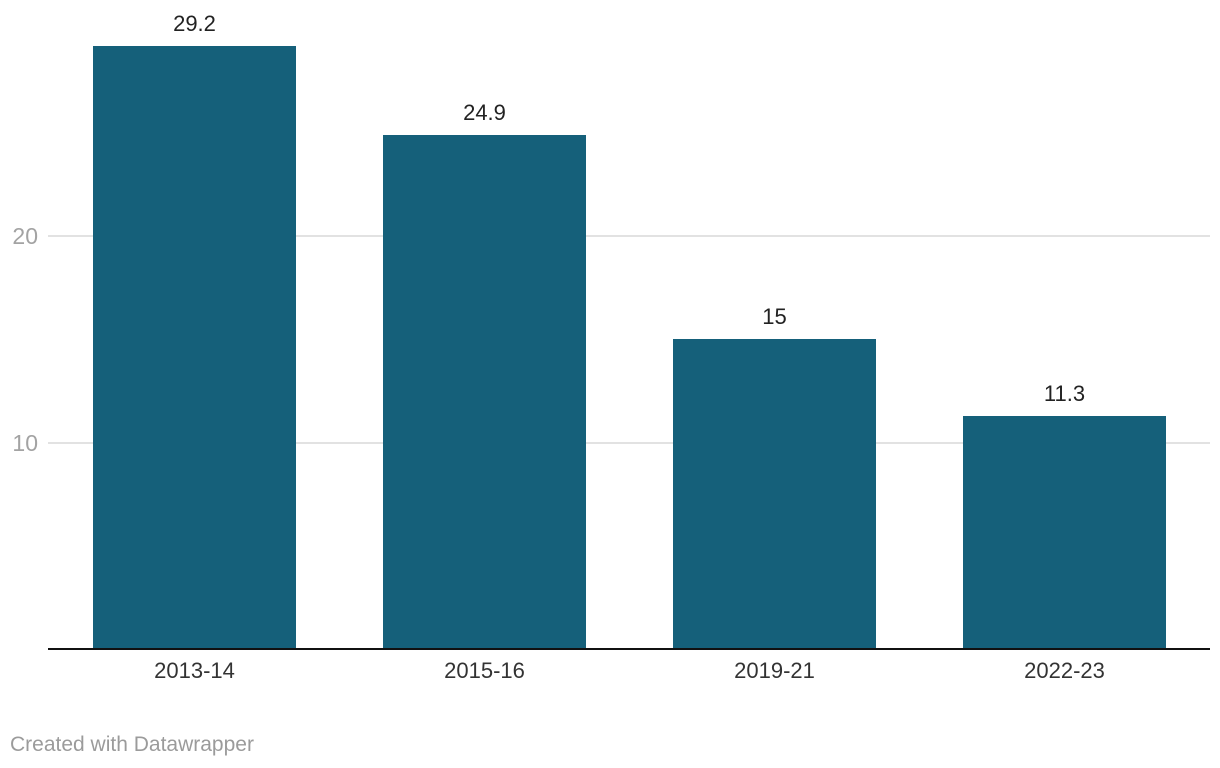 The width and height of the screenshot is (1220, 768). What do you see at coordinates (25, 442) in the screenshot?
I see `y-tick-label: 10` at bounding box center [25, 442].